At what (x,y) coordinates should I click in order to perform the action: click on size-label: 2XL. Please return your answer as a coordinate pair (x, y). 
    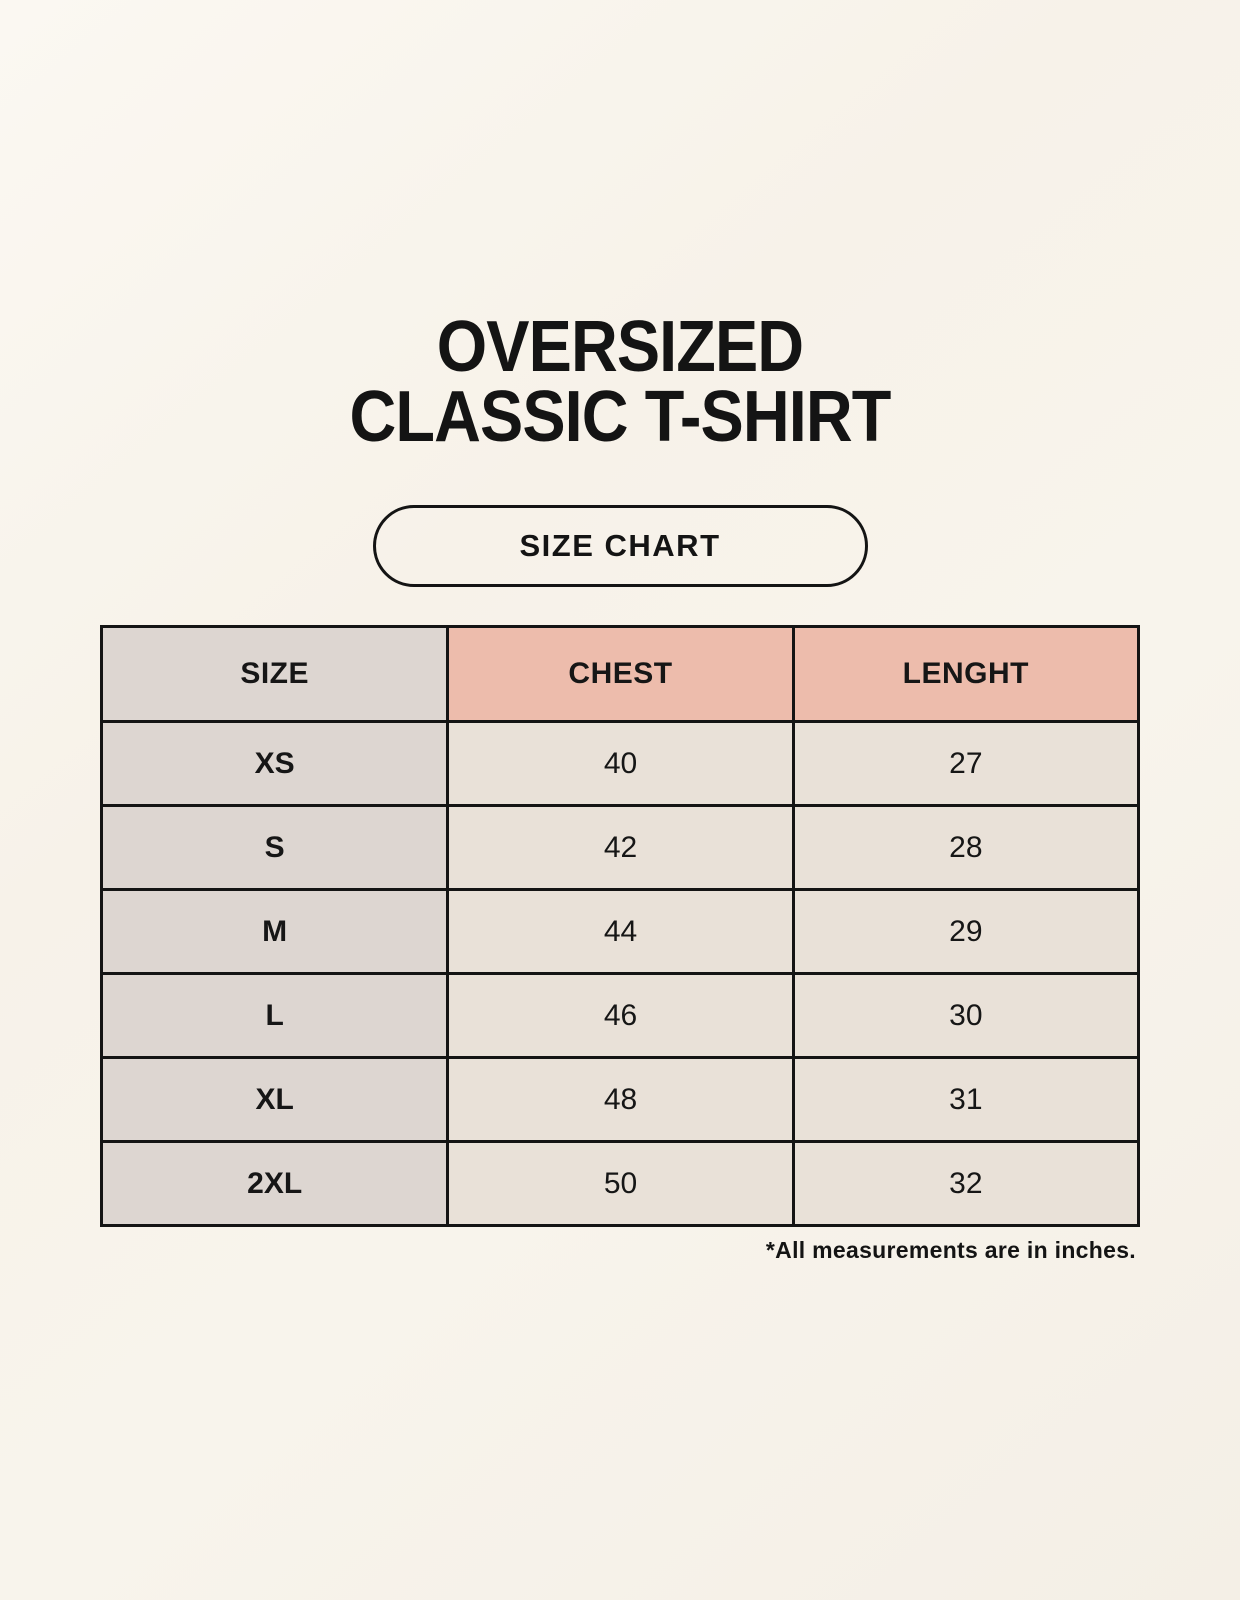
    Looking at the image, I should click on (274, 1183).